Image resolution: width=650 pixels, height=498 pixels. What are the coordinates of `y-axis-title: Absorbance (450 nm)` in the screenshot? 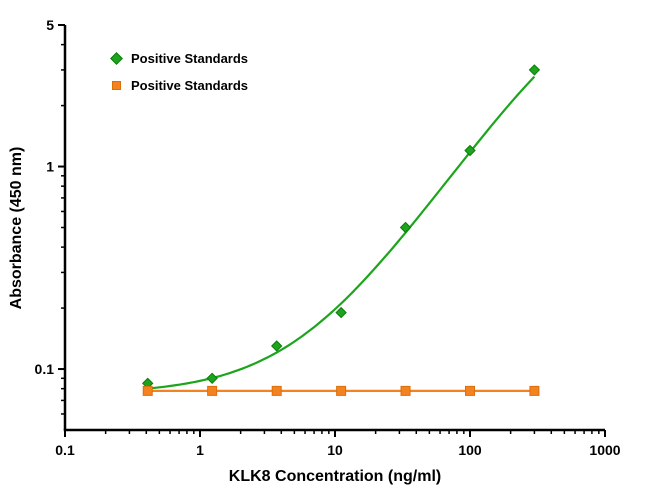 It's located at (16, 228).